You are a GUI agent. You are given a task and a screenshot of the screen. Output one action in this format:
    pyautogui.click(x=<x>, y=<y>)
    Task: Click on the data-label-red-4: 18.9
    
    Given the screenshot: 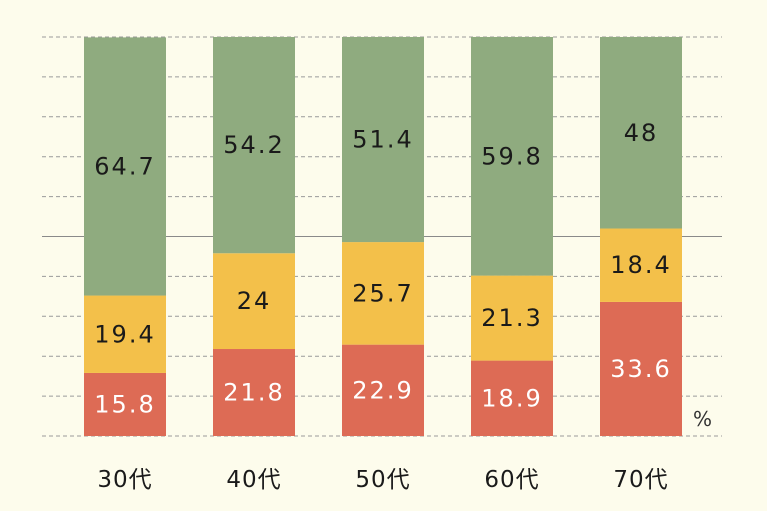 What is the action you would take?
    pyautogui.click(x=511, y=398)
    